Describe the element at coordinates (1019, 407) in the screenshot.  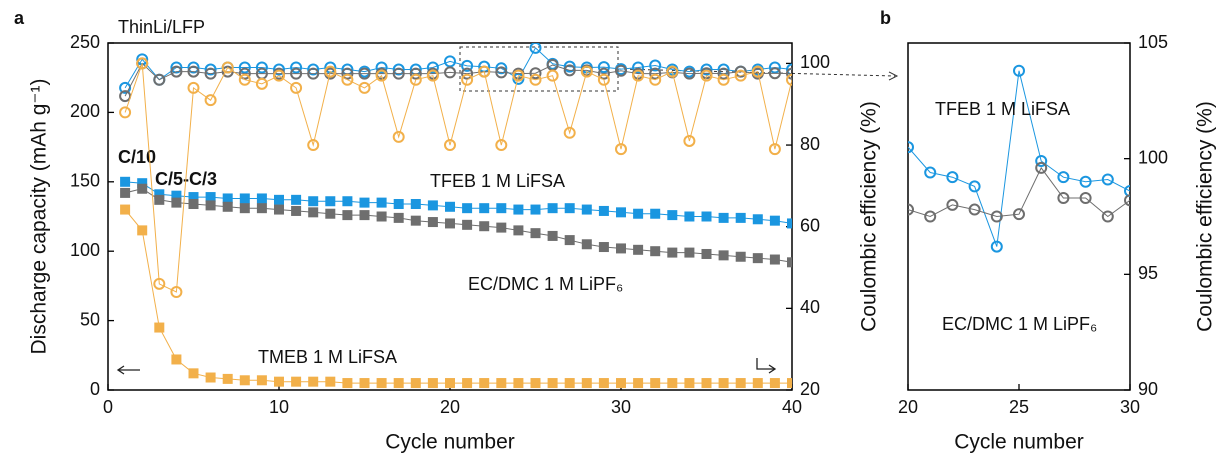
I see `x-tick-label: 25` at that location.